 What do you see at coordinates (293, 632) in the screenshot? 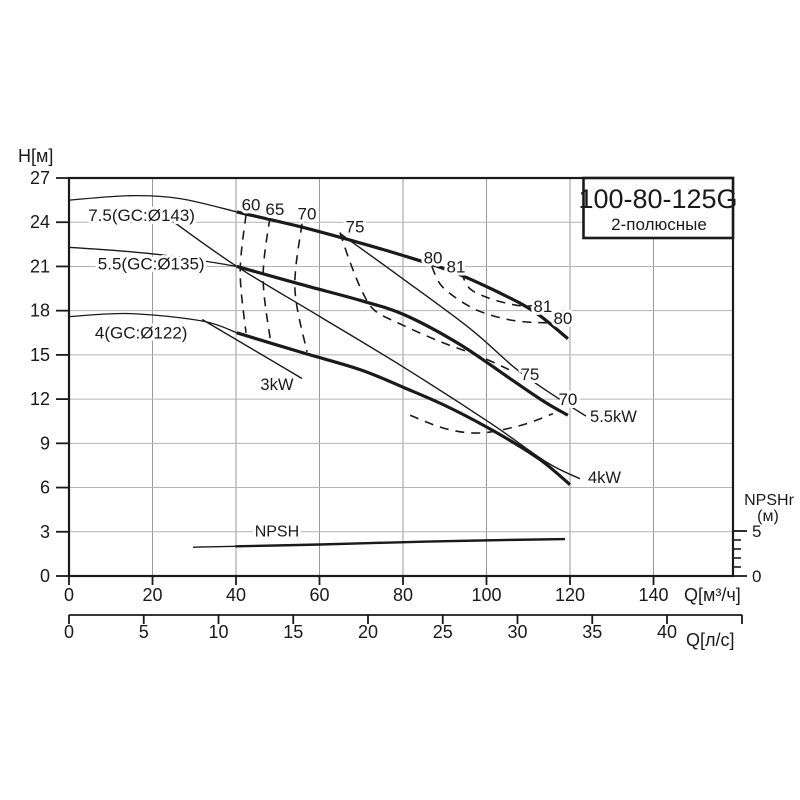
I see `x2-tick-label: 15` at bounding box center [293, 632].